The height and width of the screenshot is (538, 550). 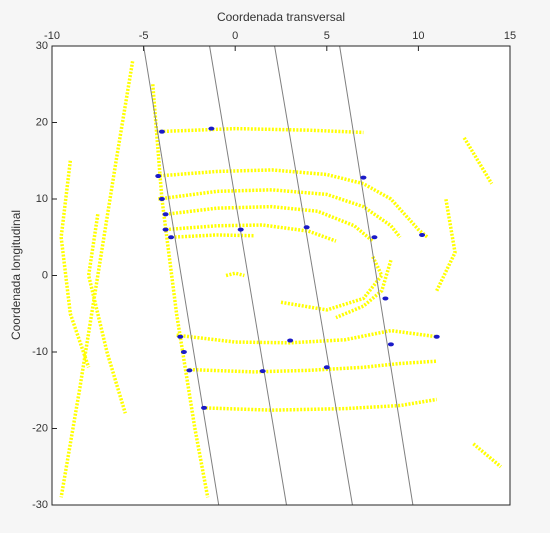 What do you see at coordinates (144, 36) in the screenshot?
I see `x-tick-label: -5` at bounding box center [144, 36].